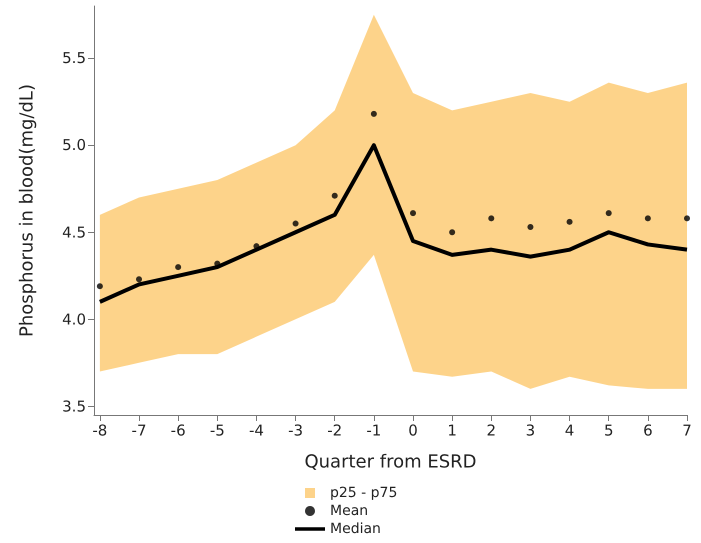 The image size is (701, 543). What do you see at coordinates (74, 145) in the screenshot?
I see `y-tick-label: 5.0` at bounding box center [74, 145].